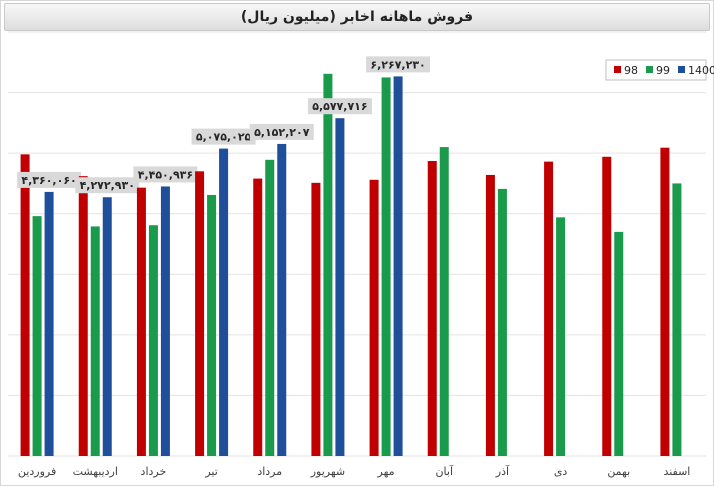 The image size is (714, 486). What do you see at coordinates (618, 471) in the screenshot?
I see `category-label: بهمن` at bounding box center [618, 471].